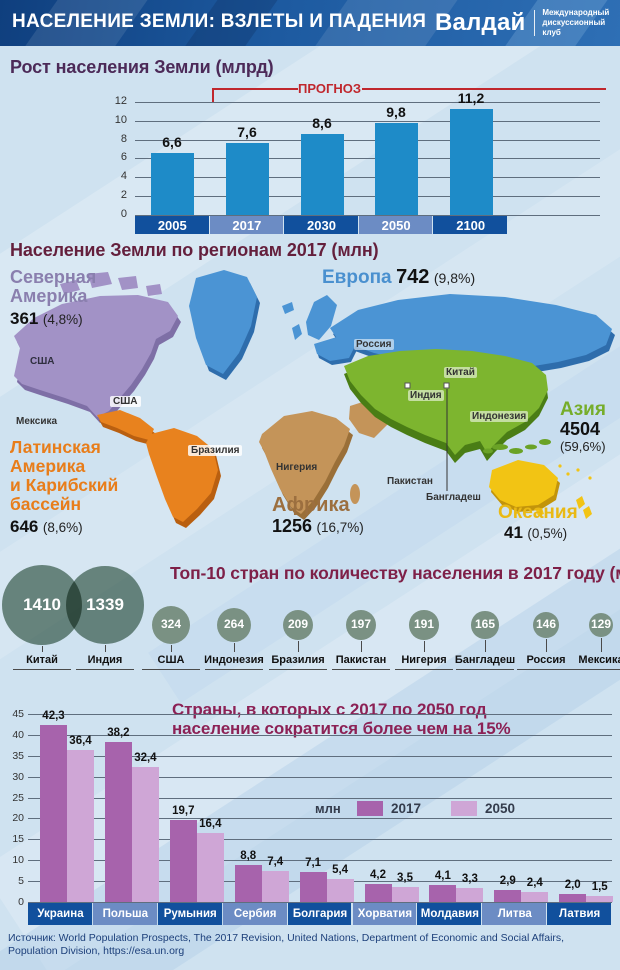 Image resolution: width=620 pixels, height=970 pixels. I want to click on bar-value-label: 36,4, so click(80, 740).